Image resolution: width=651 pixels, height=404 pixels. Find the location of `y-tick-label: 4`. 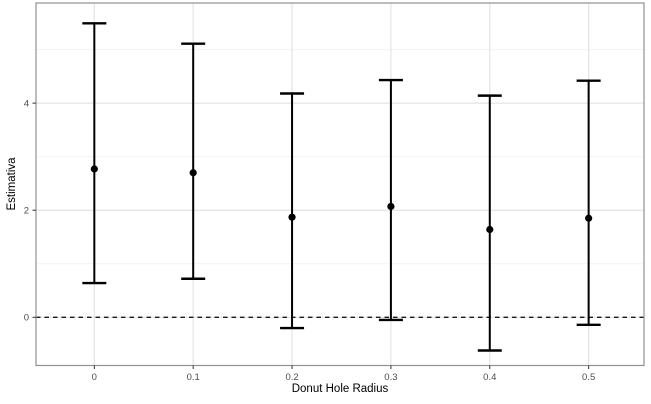

y-tick-label: 4 is located at coordinates (26, 103).